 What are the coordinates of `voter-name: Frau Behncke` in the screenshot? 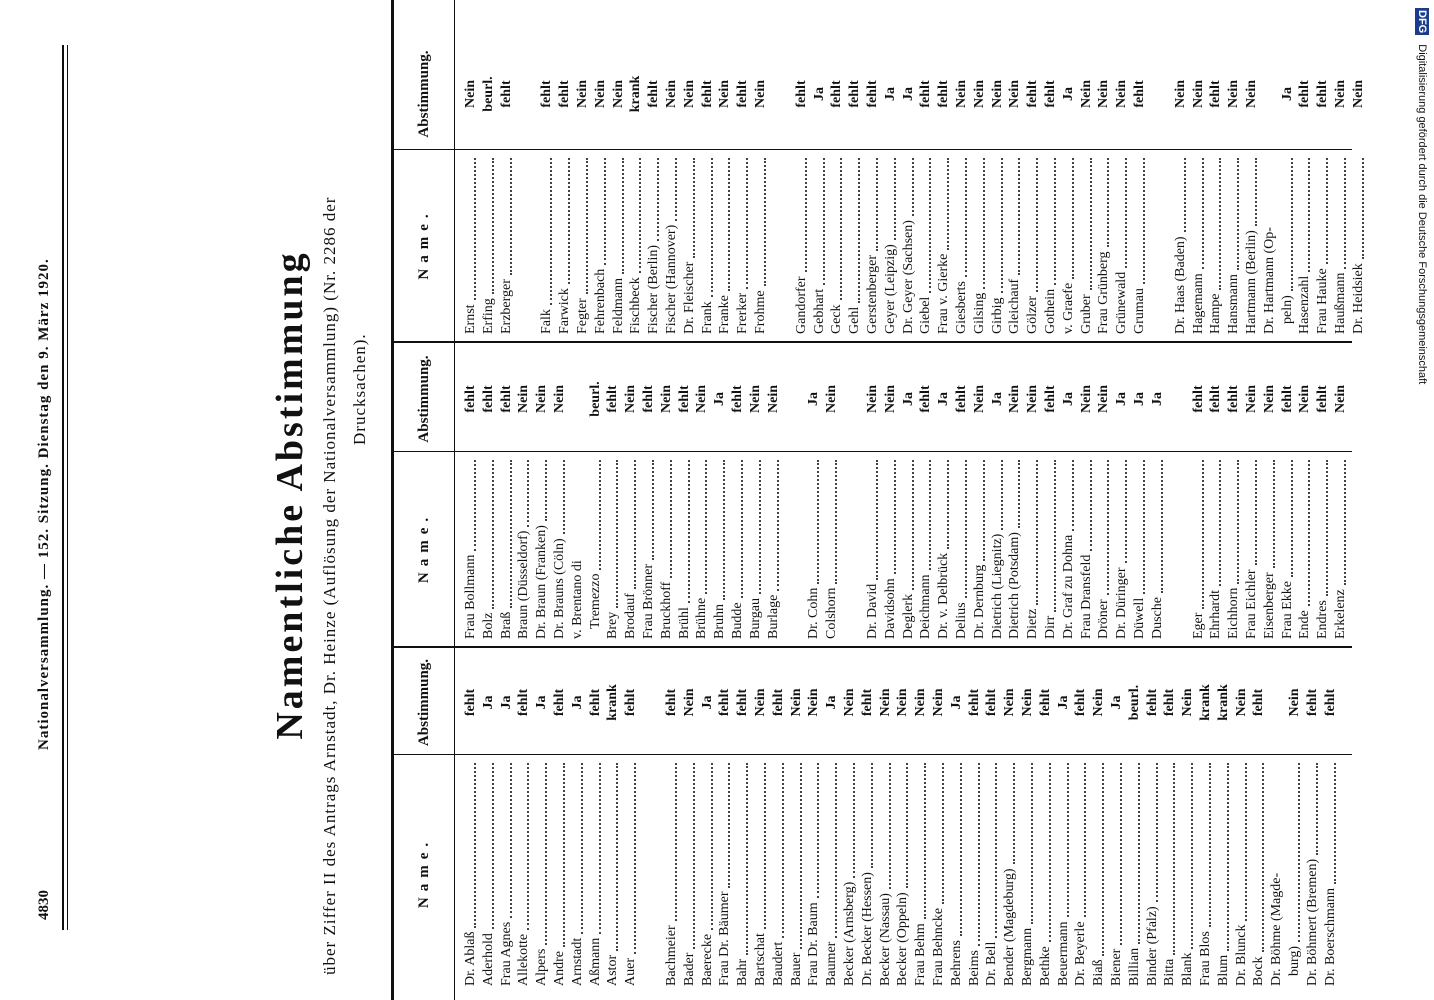 It's located at (938, 946).